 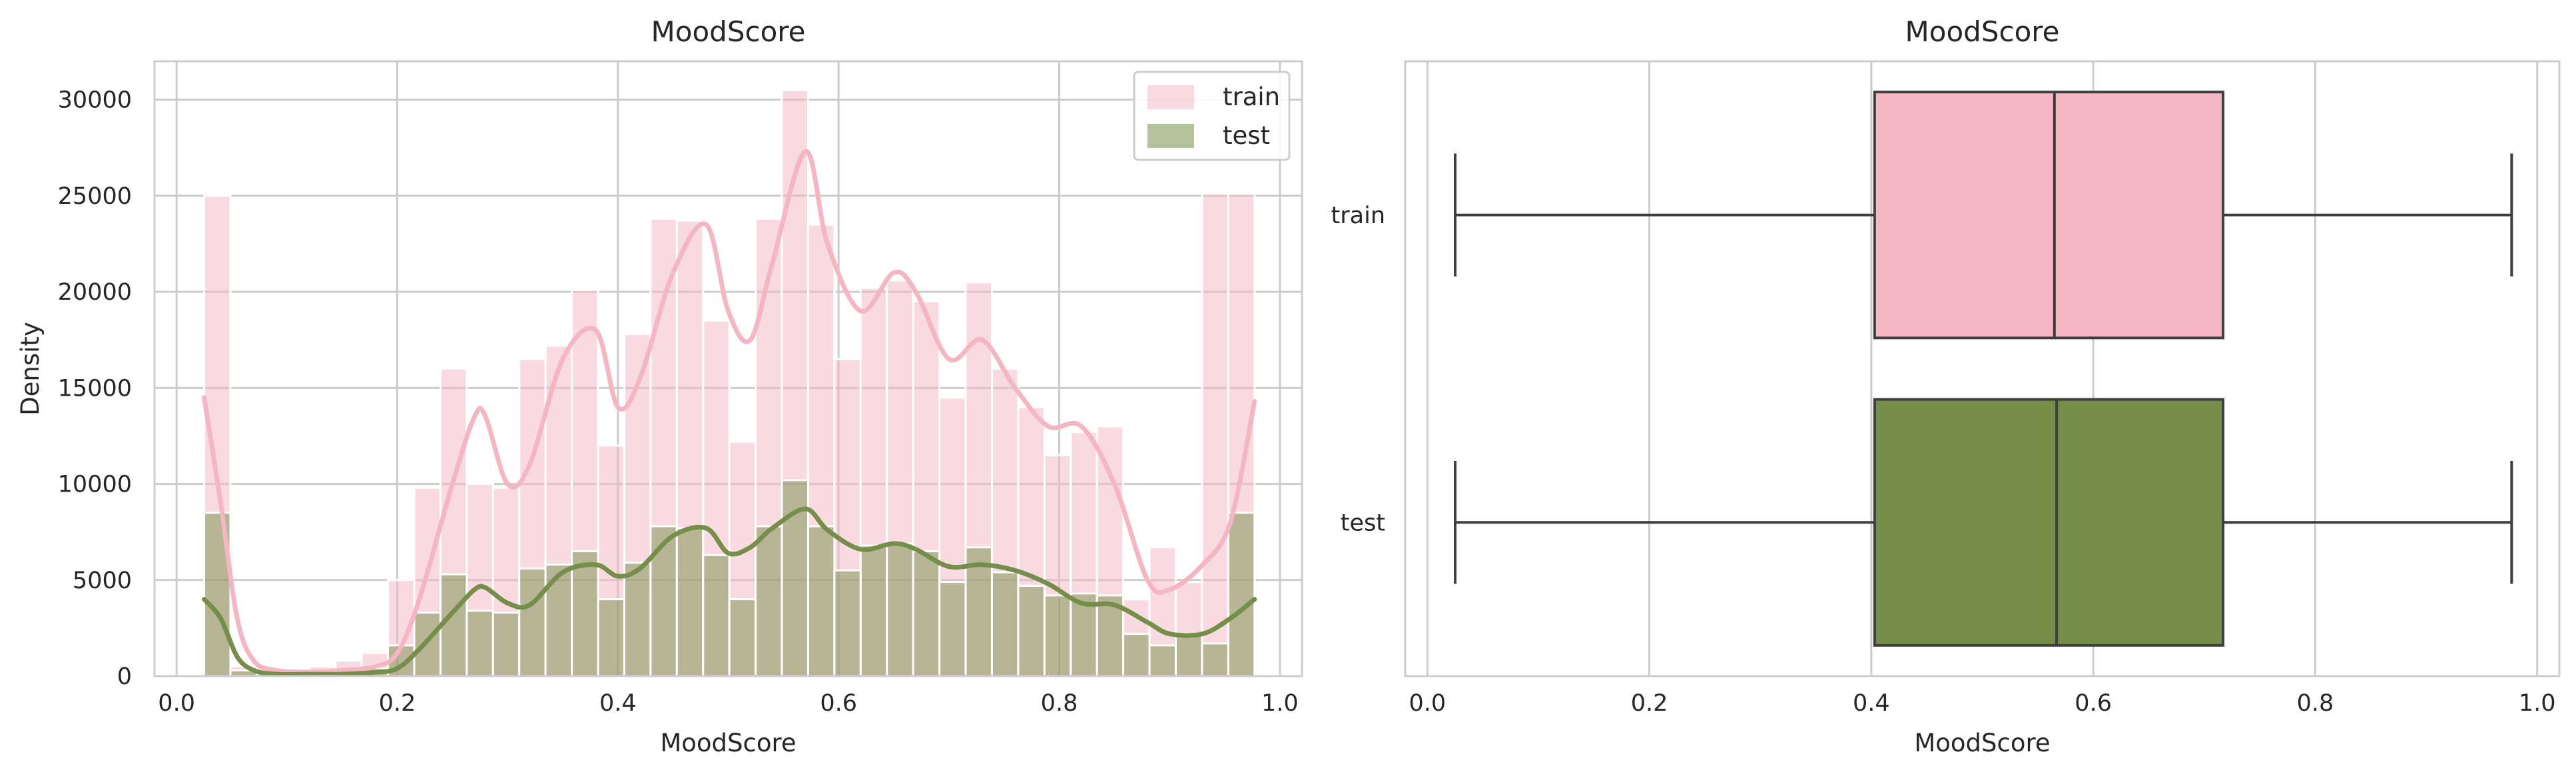 I want to click on b-x-tick-label-4: 0.8, so click(x=2315, y=703).